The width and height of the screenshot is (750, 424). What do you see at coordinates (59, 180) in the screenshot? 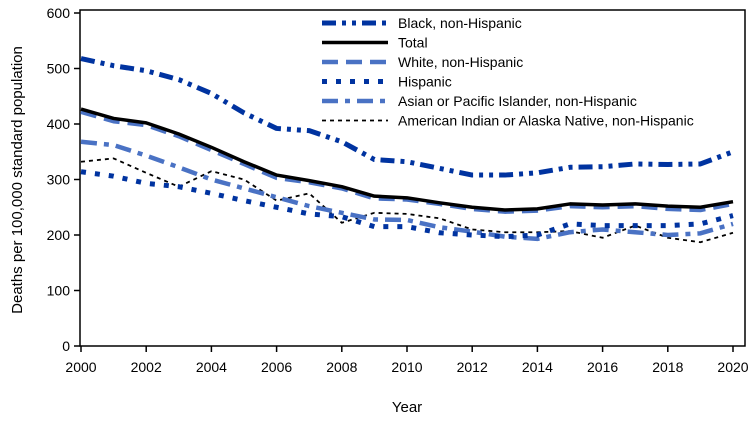
I see `y-tick-label: 300` at bounding box center [59, 180].